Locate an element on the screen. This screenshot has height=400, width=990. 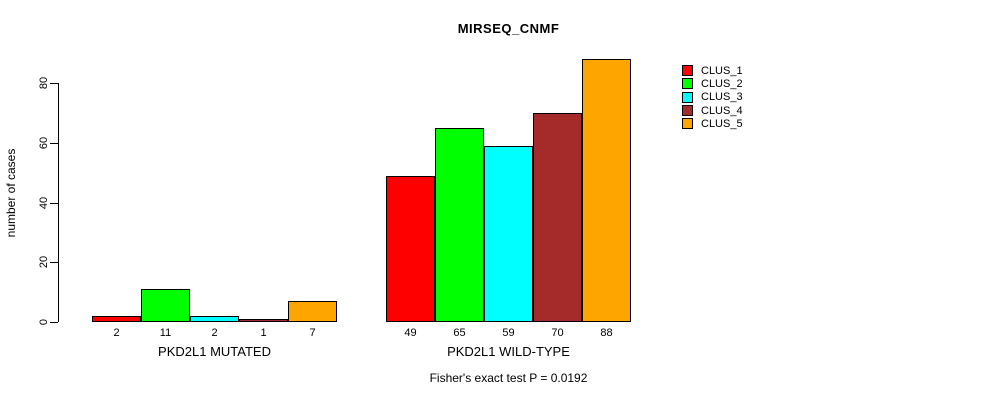
bar-clus_2-wild-type is located at coordinates (459, 225).